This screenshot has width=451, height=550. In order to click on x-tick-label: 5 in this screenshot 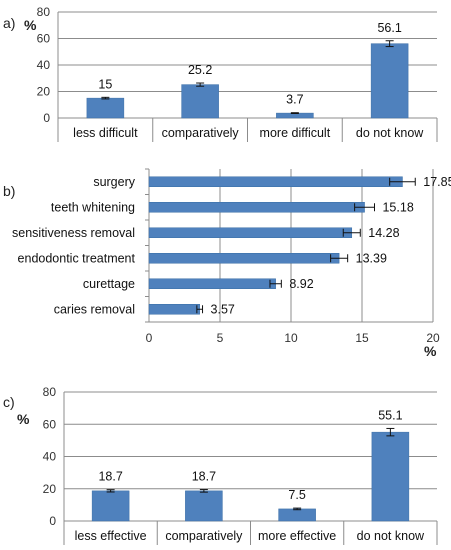, I will do `click(220, 338)`.